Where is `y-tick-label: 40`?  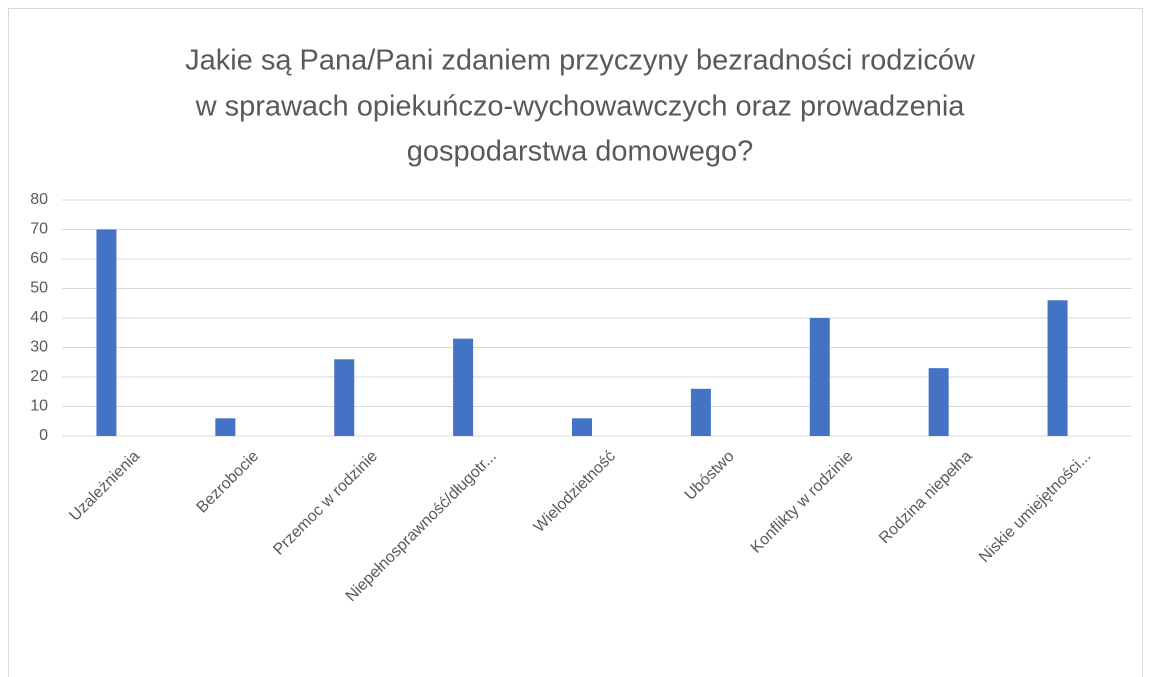 y-tick-label: 40 is located at coordinates (39, 317).